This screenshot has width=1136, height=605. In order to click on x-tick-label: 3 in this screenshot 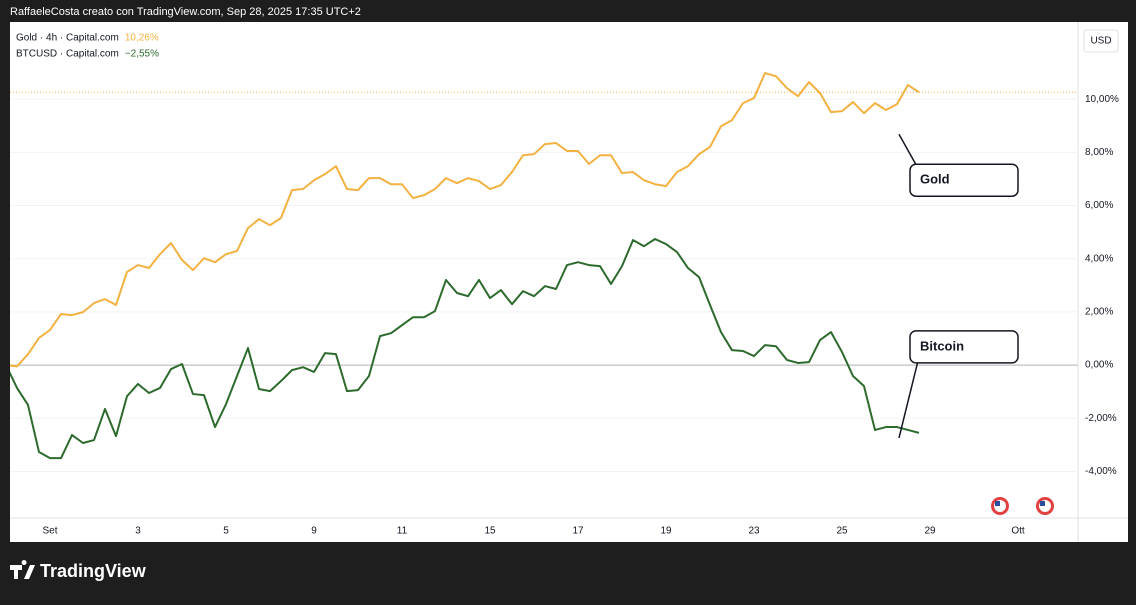, I will do `click(138, 531)`.